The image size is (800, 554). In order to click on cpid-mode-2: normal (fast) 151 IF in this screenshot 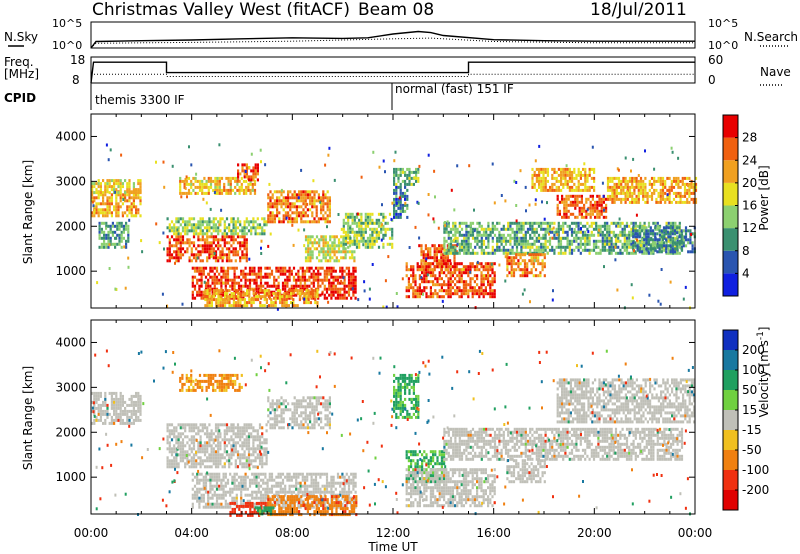, I will do `click(454, 89)`.